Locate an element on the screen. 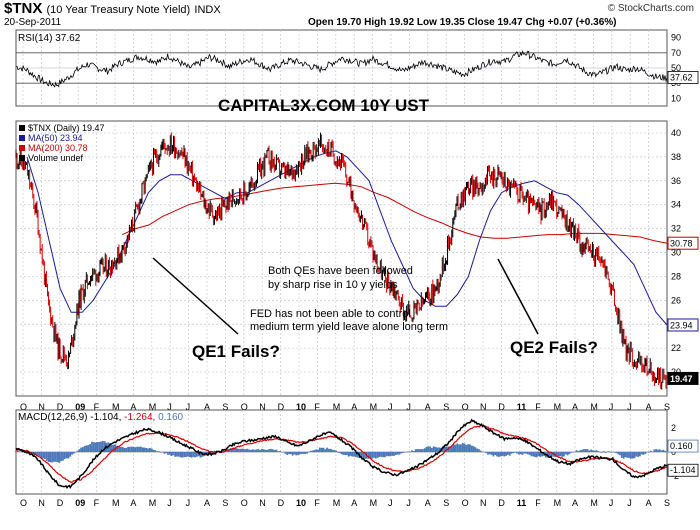 This screenshot has height=530, width=700. price-value-label: 23.94 is located at coordinates (681, 325).